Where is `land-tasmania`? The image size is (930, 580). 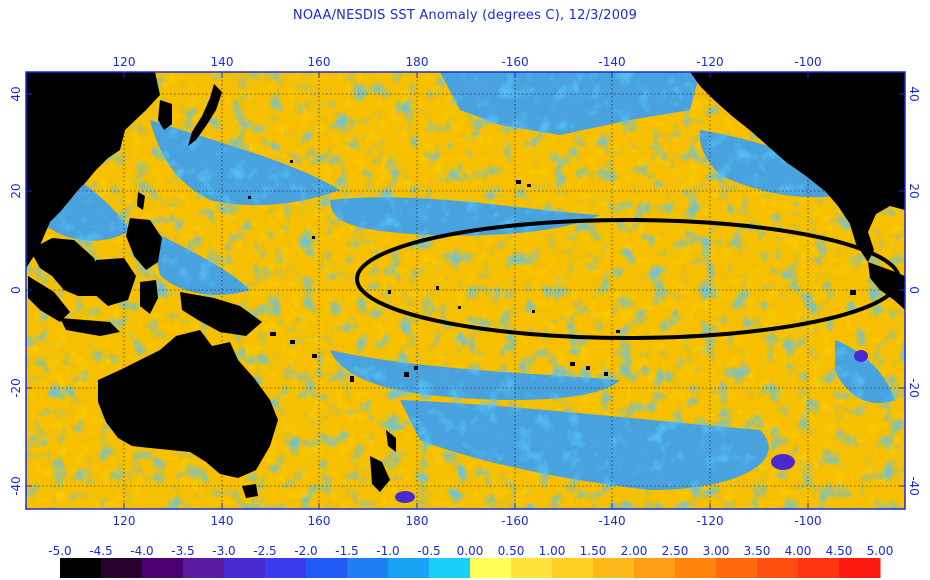 land-tasmania is located at coordinates (250, 491).